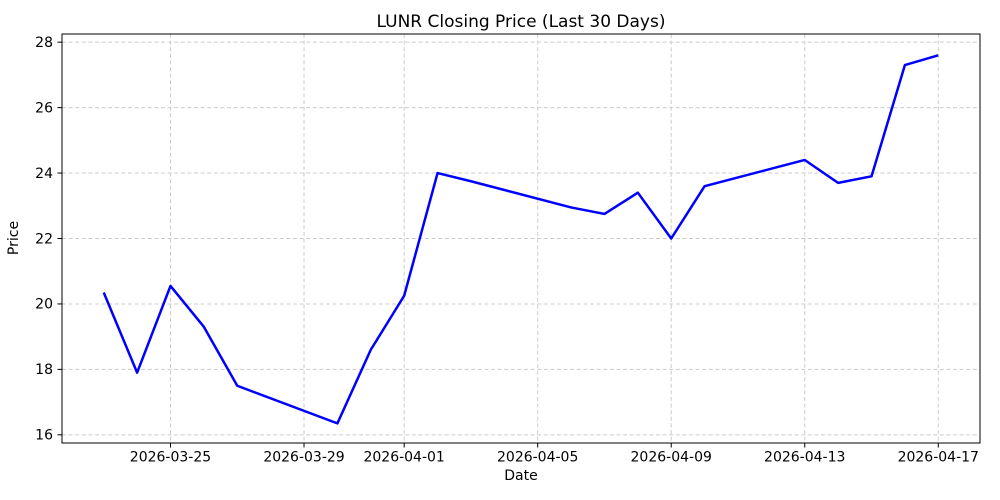  I want to click on x-tick-label: 2026-04-17, so click(938, 458).